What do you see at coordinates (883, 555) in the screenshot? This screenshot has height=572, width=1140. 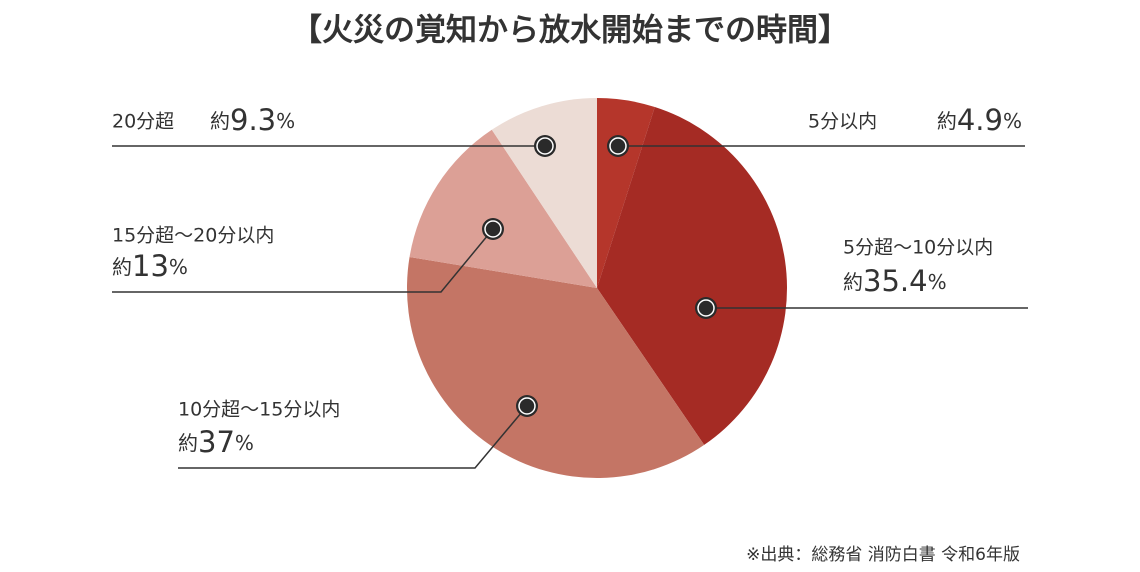 I see `source-note: ※出典：総務省 消防白書 令和6年版` at bounding box center [883, 555].